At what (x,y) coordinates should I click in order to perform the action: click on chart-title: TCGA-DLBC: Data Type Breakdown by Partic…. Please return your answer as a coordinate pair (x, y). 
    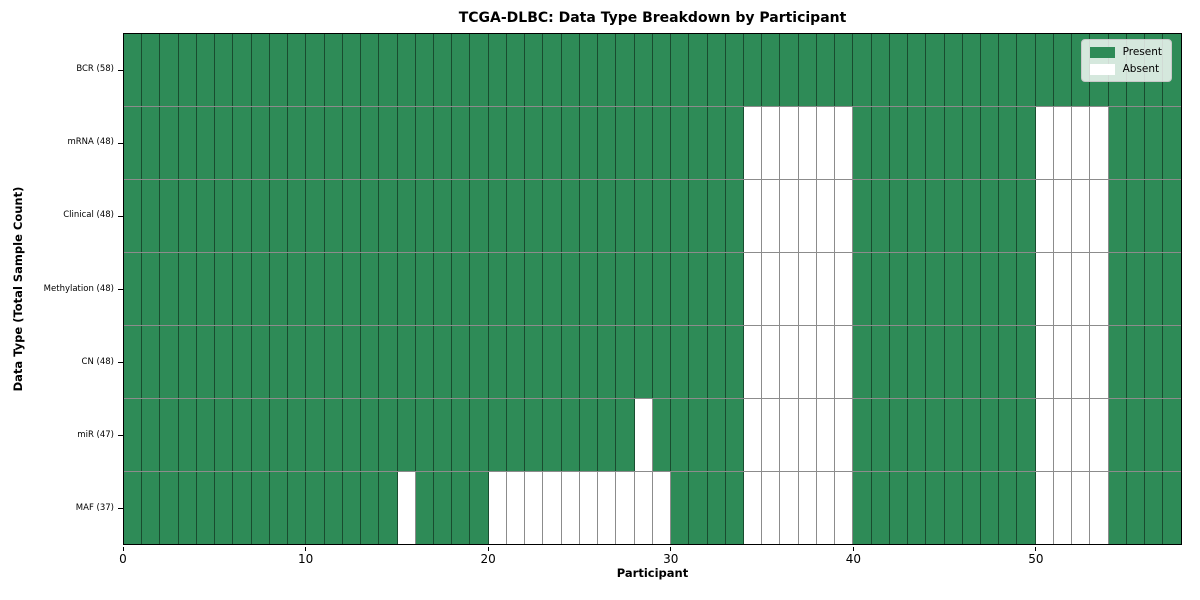
    Looking at the image, I should click on (652, 18).